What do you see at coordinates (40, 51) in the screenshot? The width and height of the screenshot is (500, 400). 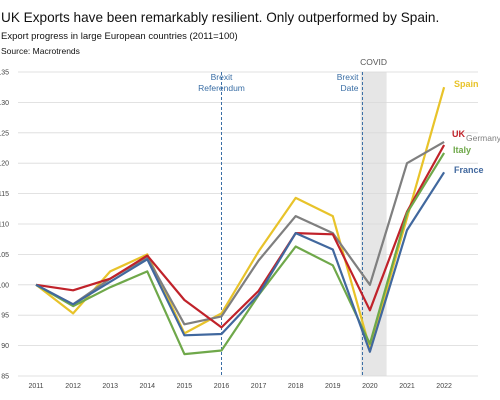 I see `chart-source: Source: Macrotrends` at bounding box center [40, 51].